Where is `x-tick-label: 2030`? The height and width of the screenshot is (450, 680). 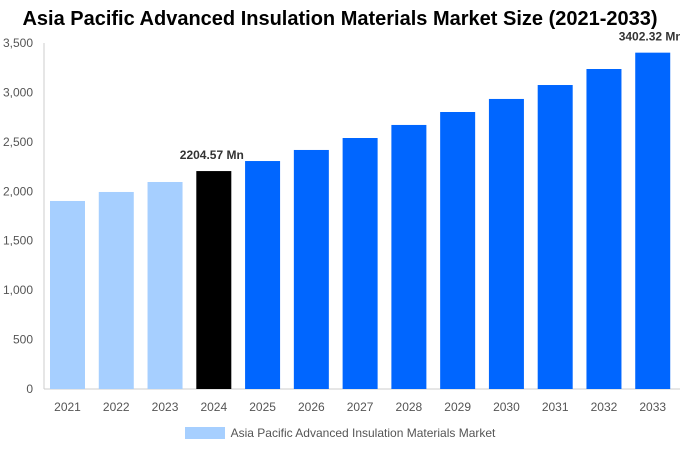
x-tick-label: 2030 is located at coordinates (506, 407).